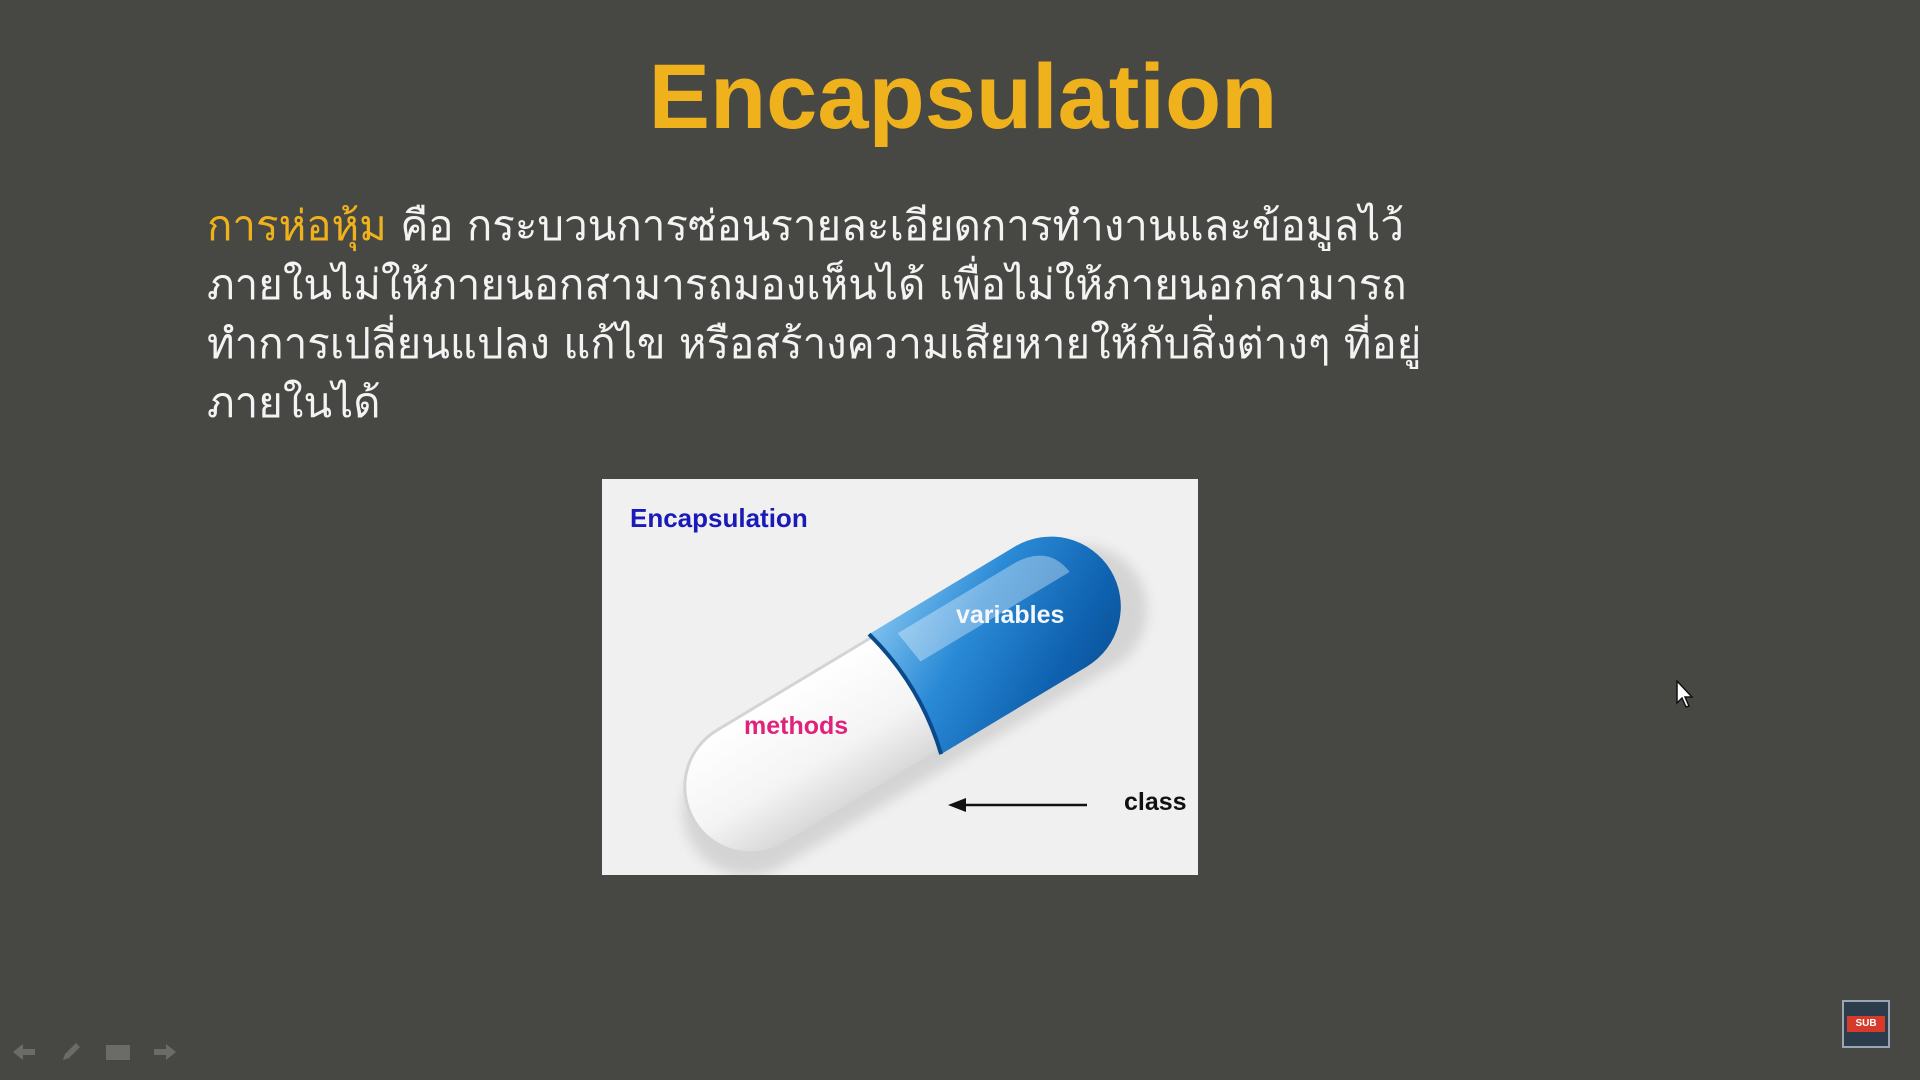 This screenshot has height=1080, width=1920. I want to click on pen-tool-button, so click(71, 1052).